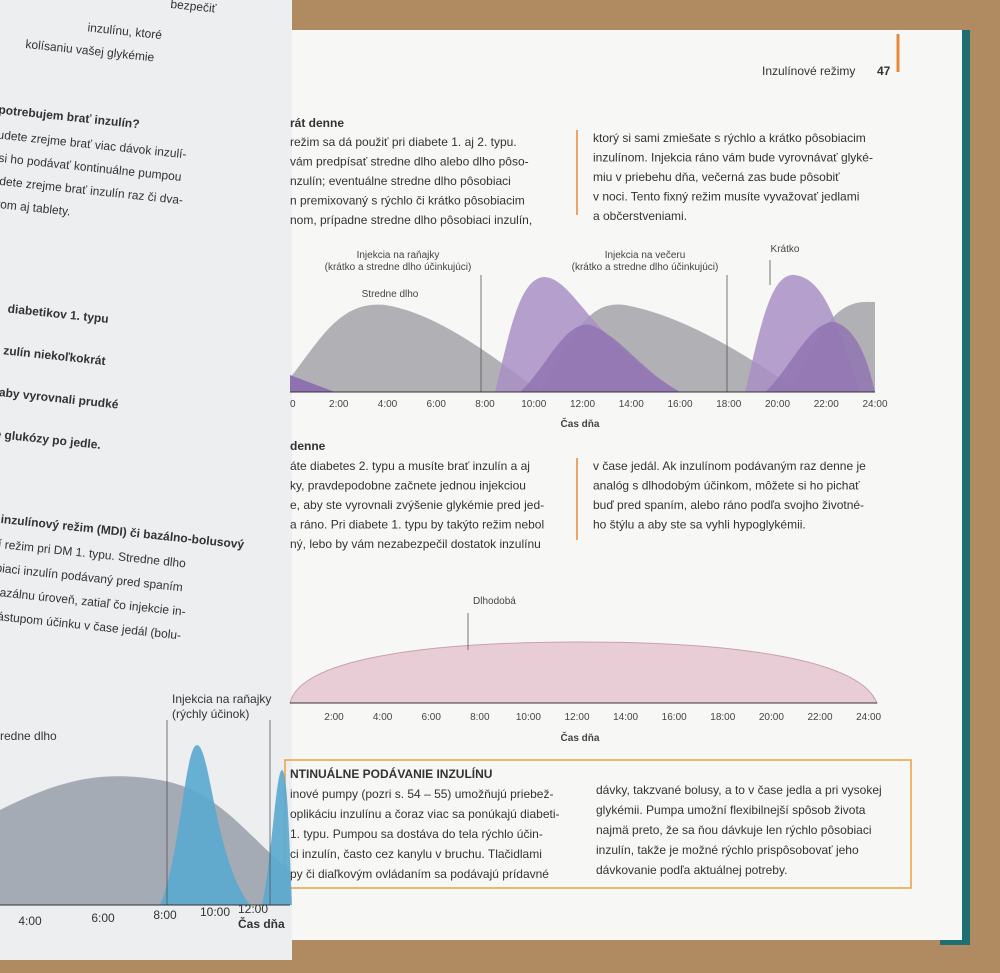  Describe the element at coordinates (494, 601) in the screenshot. I see `chart-label: Dlhodobá` at that location.